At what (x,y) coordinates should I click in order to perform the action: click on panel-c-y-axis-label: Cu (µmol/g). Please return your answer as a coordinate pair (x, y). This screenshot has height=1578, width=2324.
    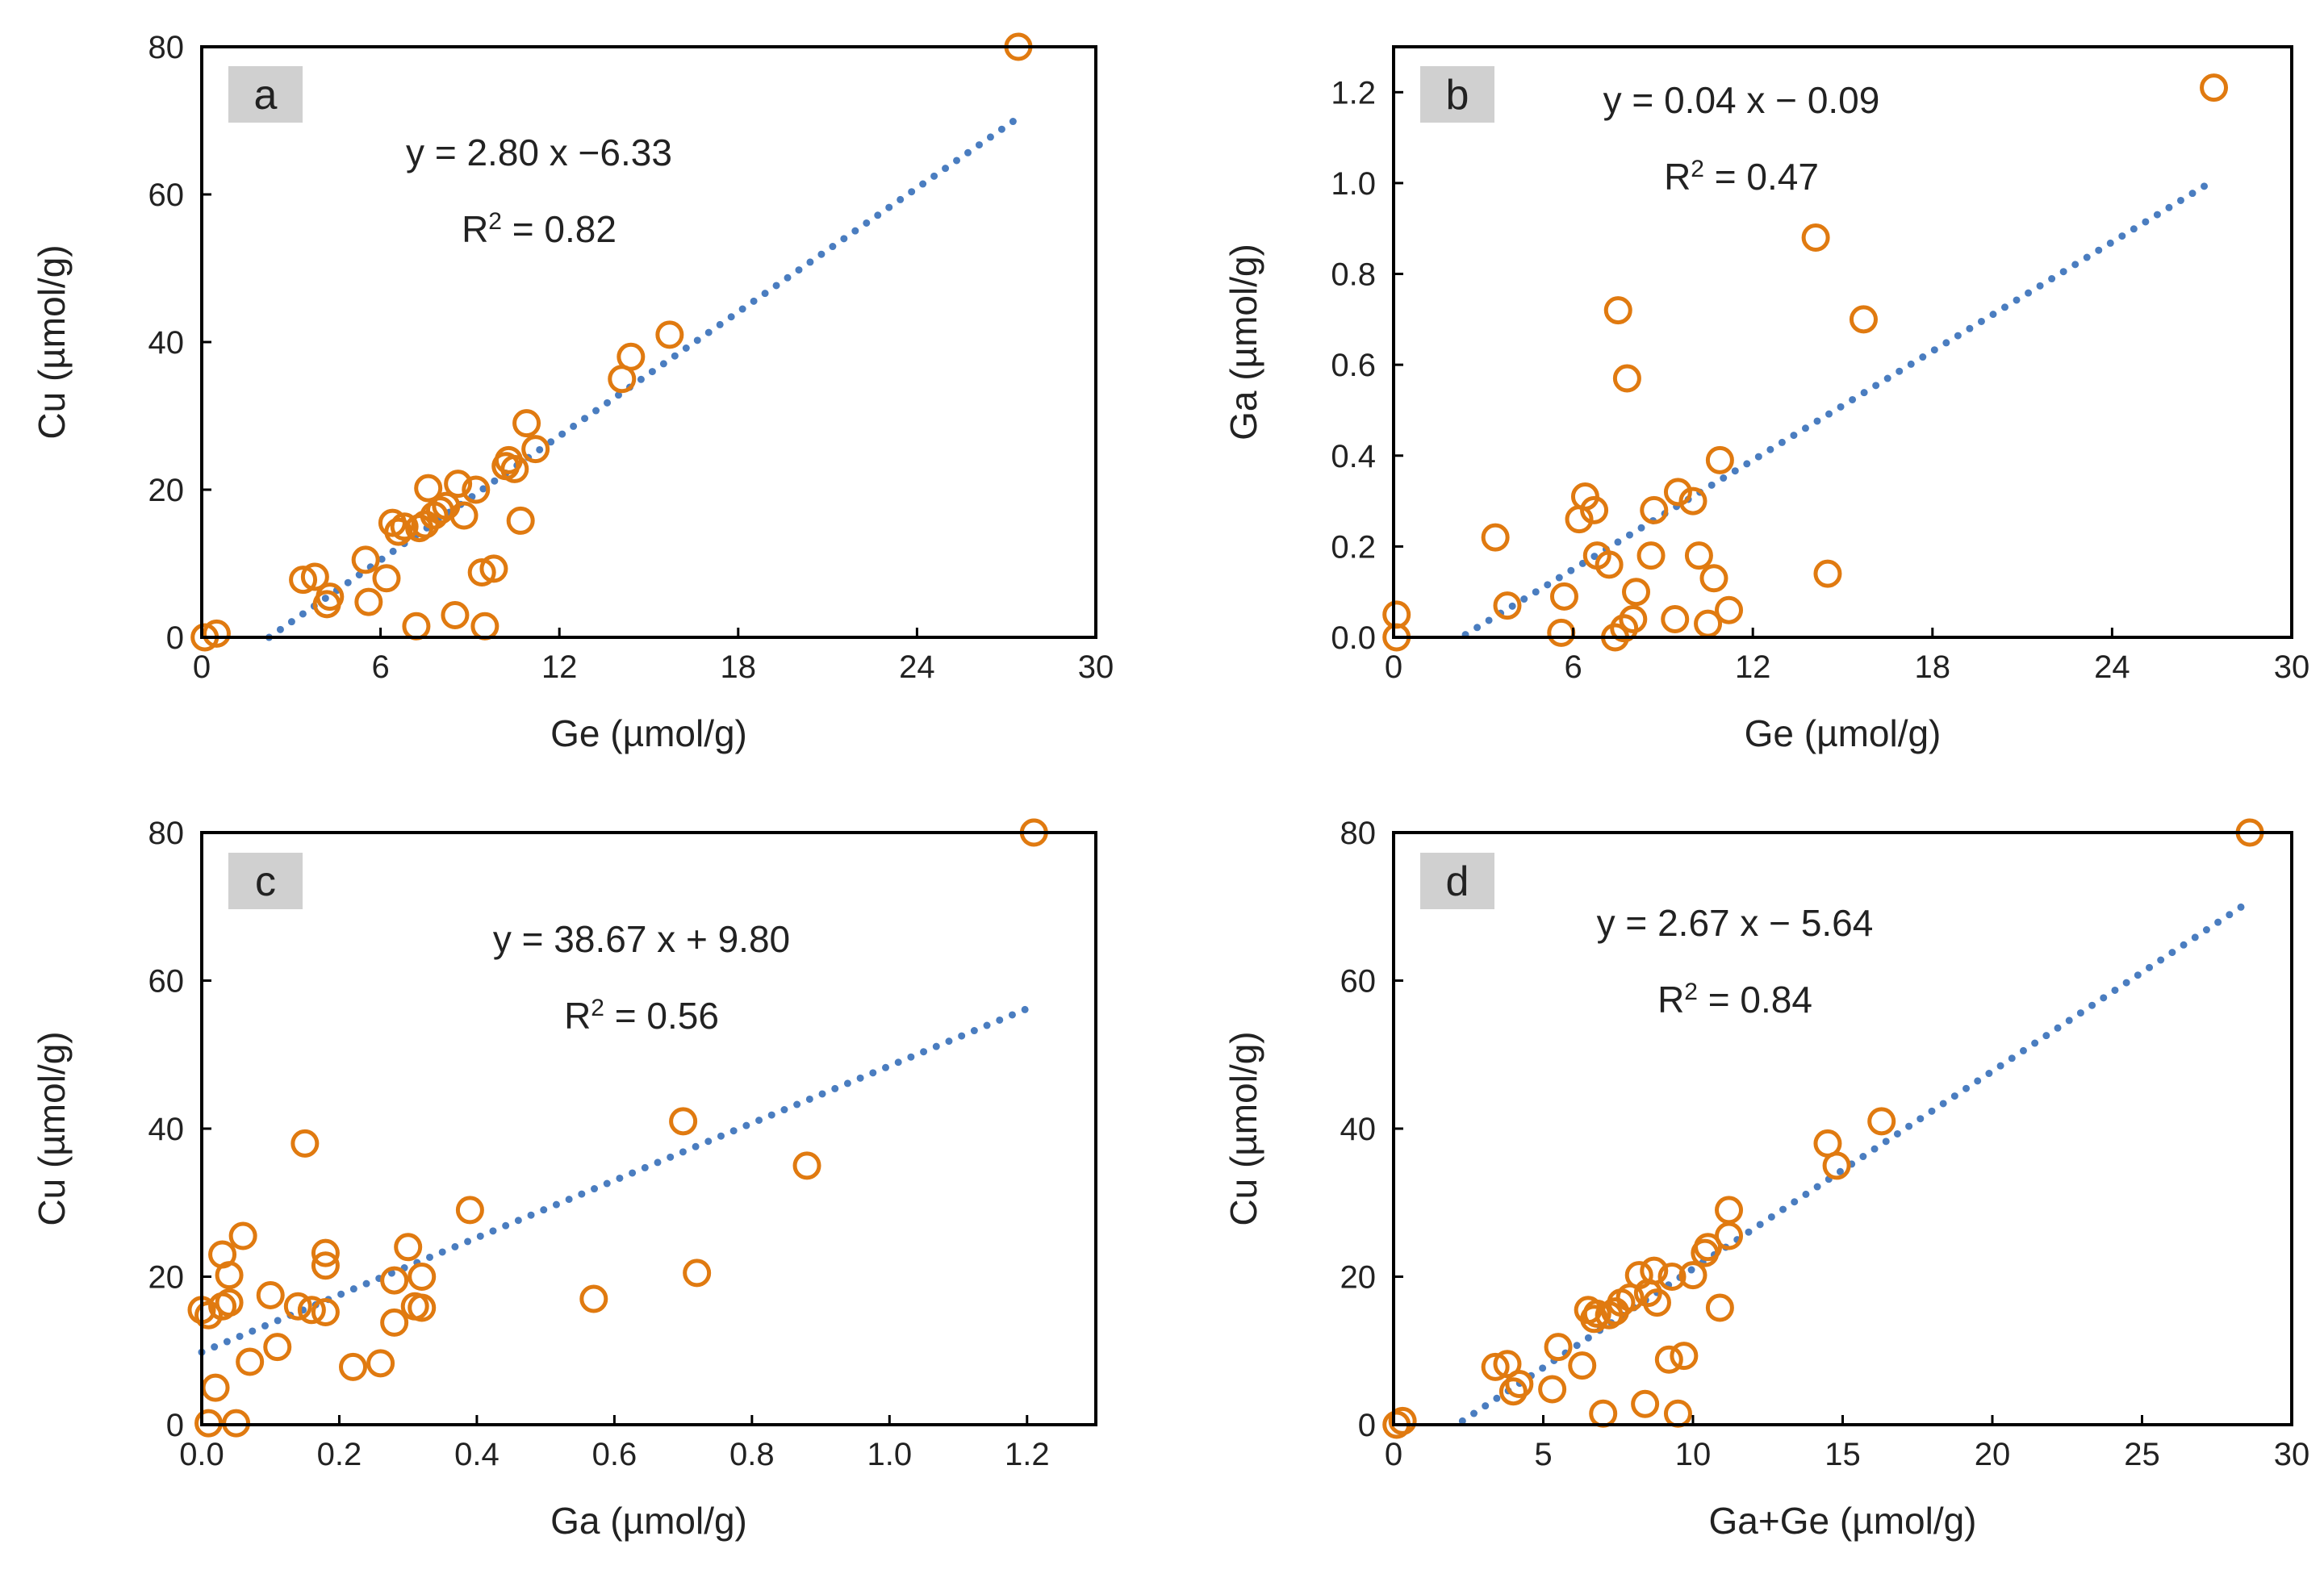
    Looking at the image, I should click on (52, 1128).